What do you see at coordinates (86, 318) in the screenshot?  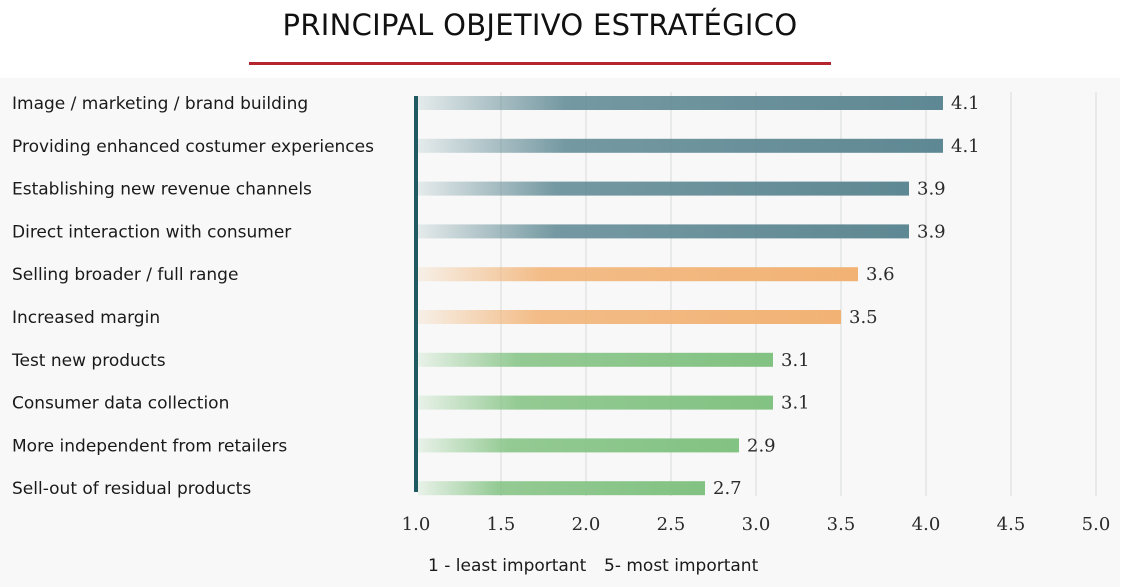 I see `category-label: Increased margin` at bounding box center [86, 318].